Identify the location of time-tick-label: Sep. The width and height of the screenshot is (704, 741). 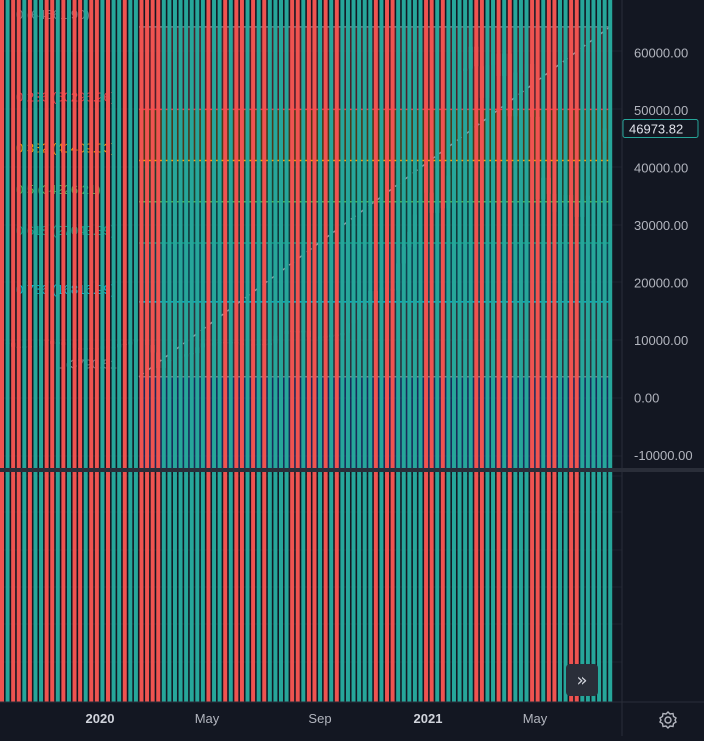
(319, 718).